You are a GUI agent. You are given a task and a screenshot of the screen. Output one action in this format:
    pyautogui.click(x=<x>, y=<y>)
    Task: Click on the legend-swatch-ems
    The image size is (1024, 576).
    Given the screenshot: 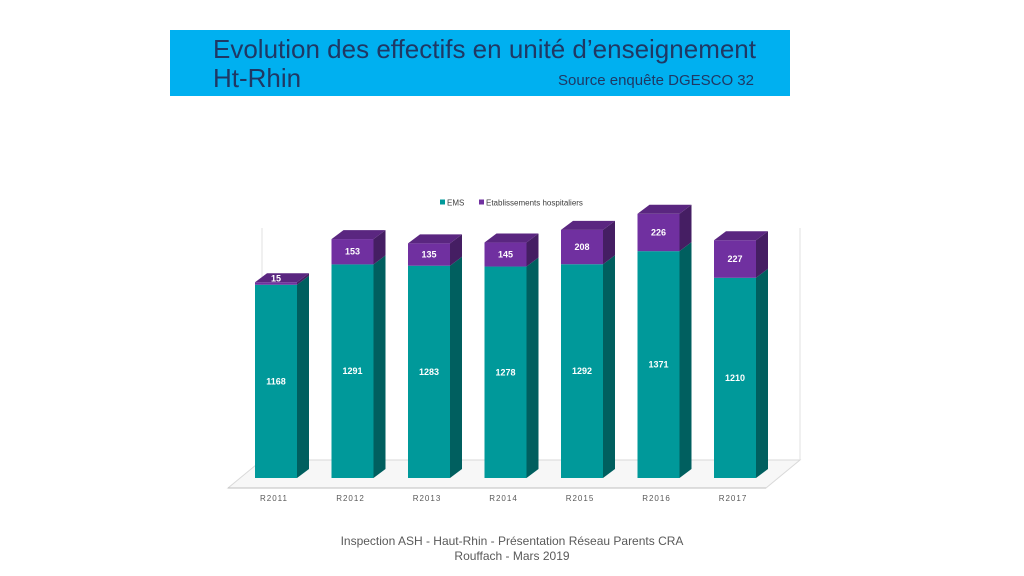 What is the action you would take?
    pyautogui.click(x=442, y=202)
    